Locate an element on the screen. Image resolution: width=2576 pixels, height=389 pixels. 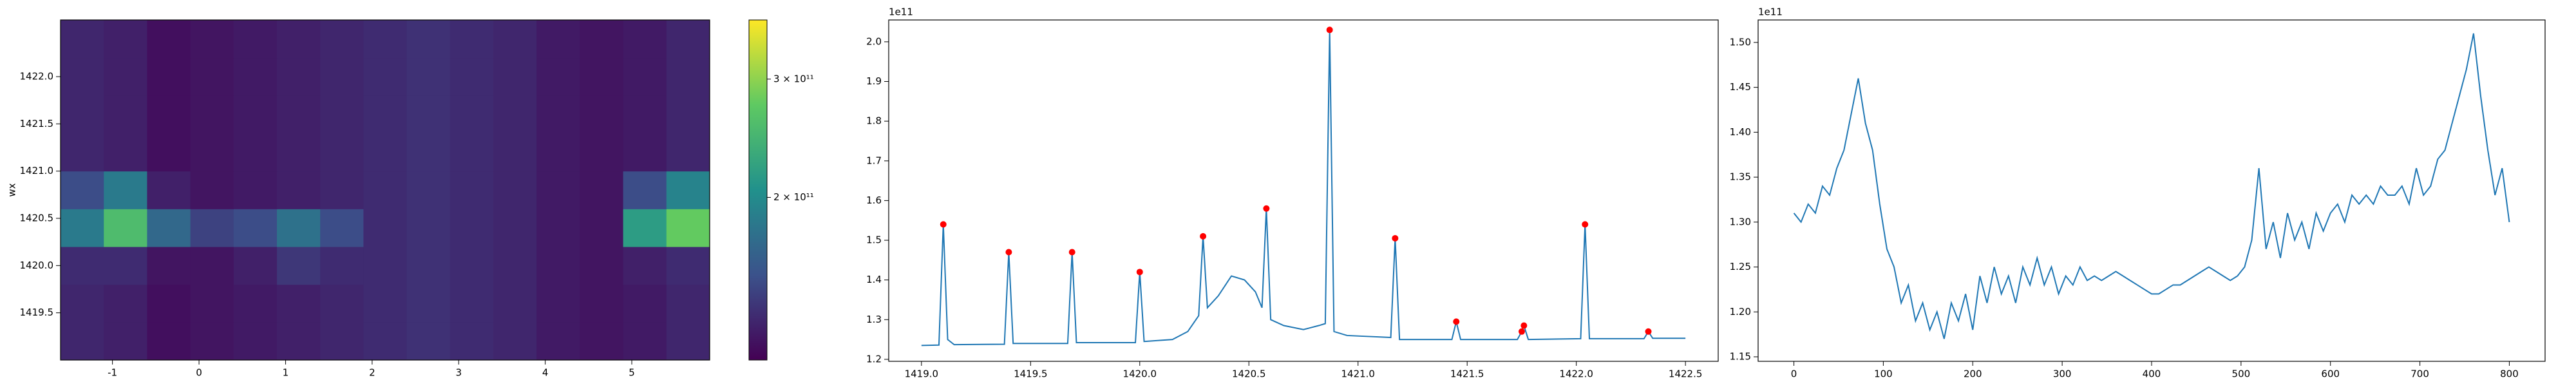
x-tick-label: 2 is located at coordinates (372, 373).